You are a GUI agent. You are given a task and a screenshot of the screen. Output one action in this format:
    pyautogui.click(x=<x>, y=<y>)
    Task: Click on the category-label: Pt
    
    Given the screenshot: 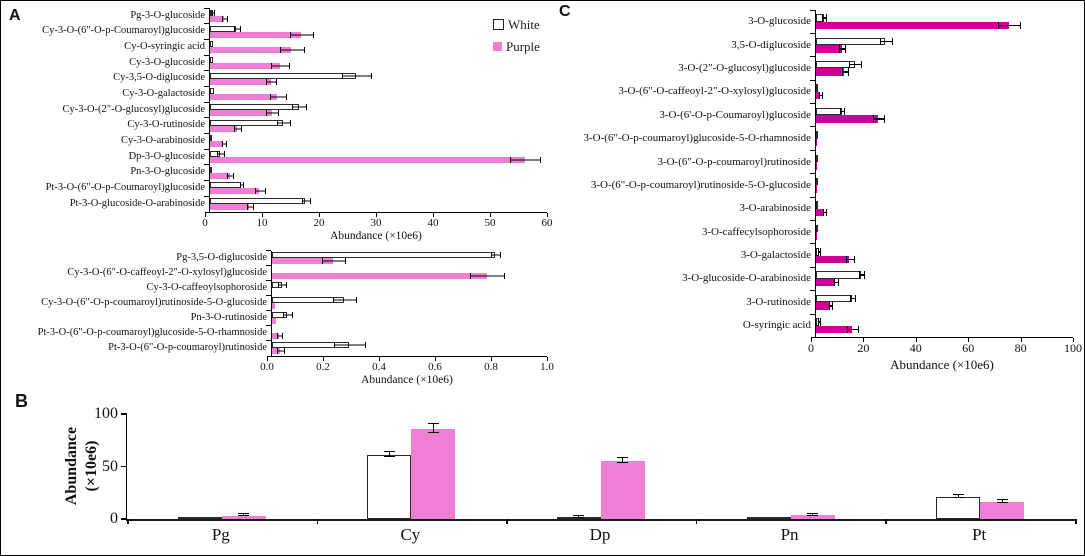 What is the action you would take?
    pyautogui.click(x=979, y=534)
    